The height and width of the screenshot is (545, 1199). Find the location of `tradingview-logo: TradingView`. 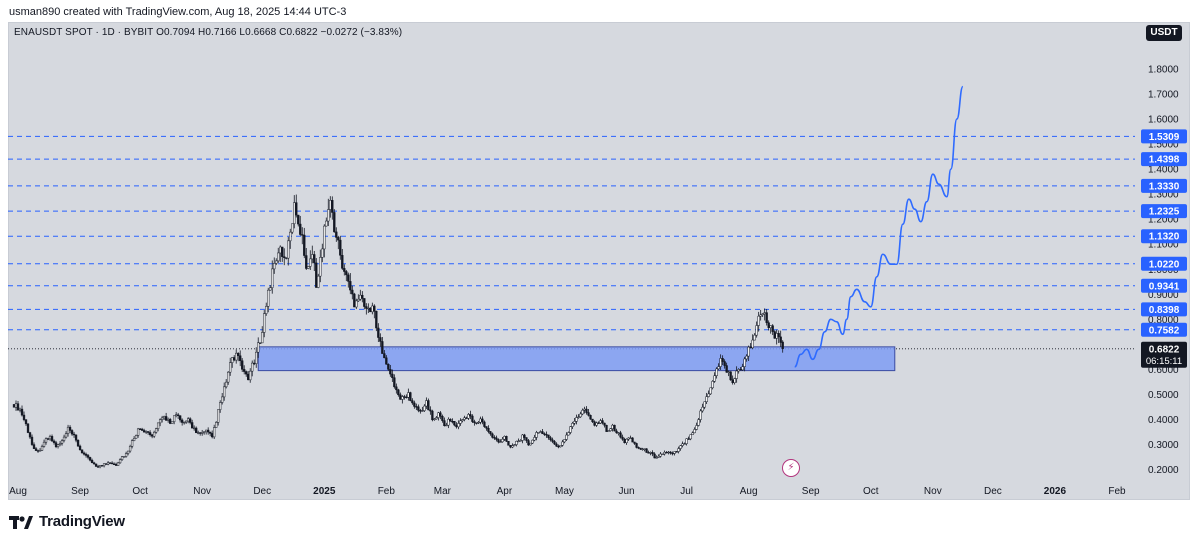

tradingview-logo: TradingView is located at coordinates (67, 521).